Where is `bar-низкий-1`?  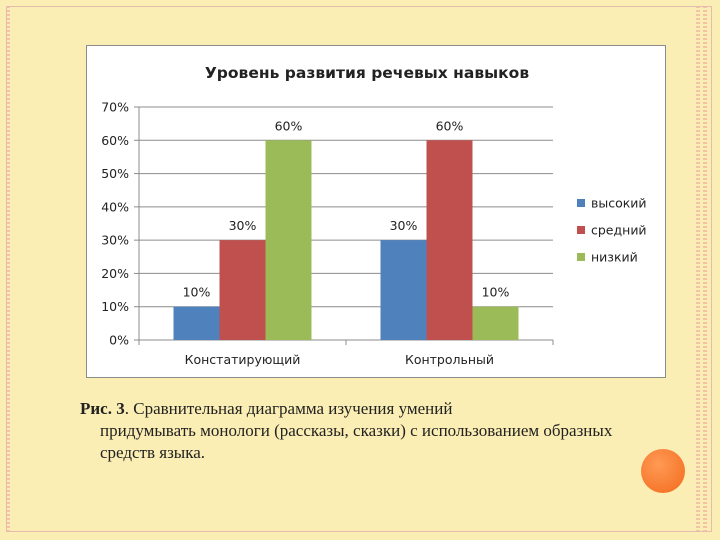 bar-низкий-1 is located at coordinates (495, 323).